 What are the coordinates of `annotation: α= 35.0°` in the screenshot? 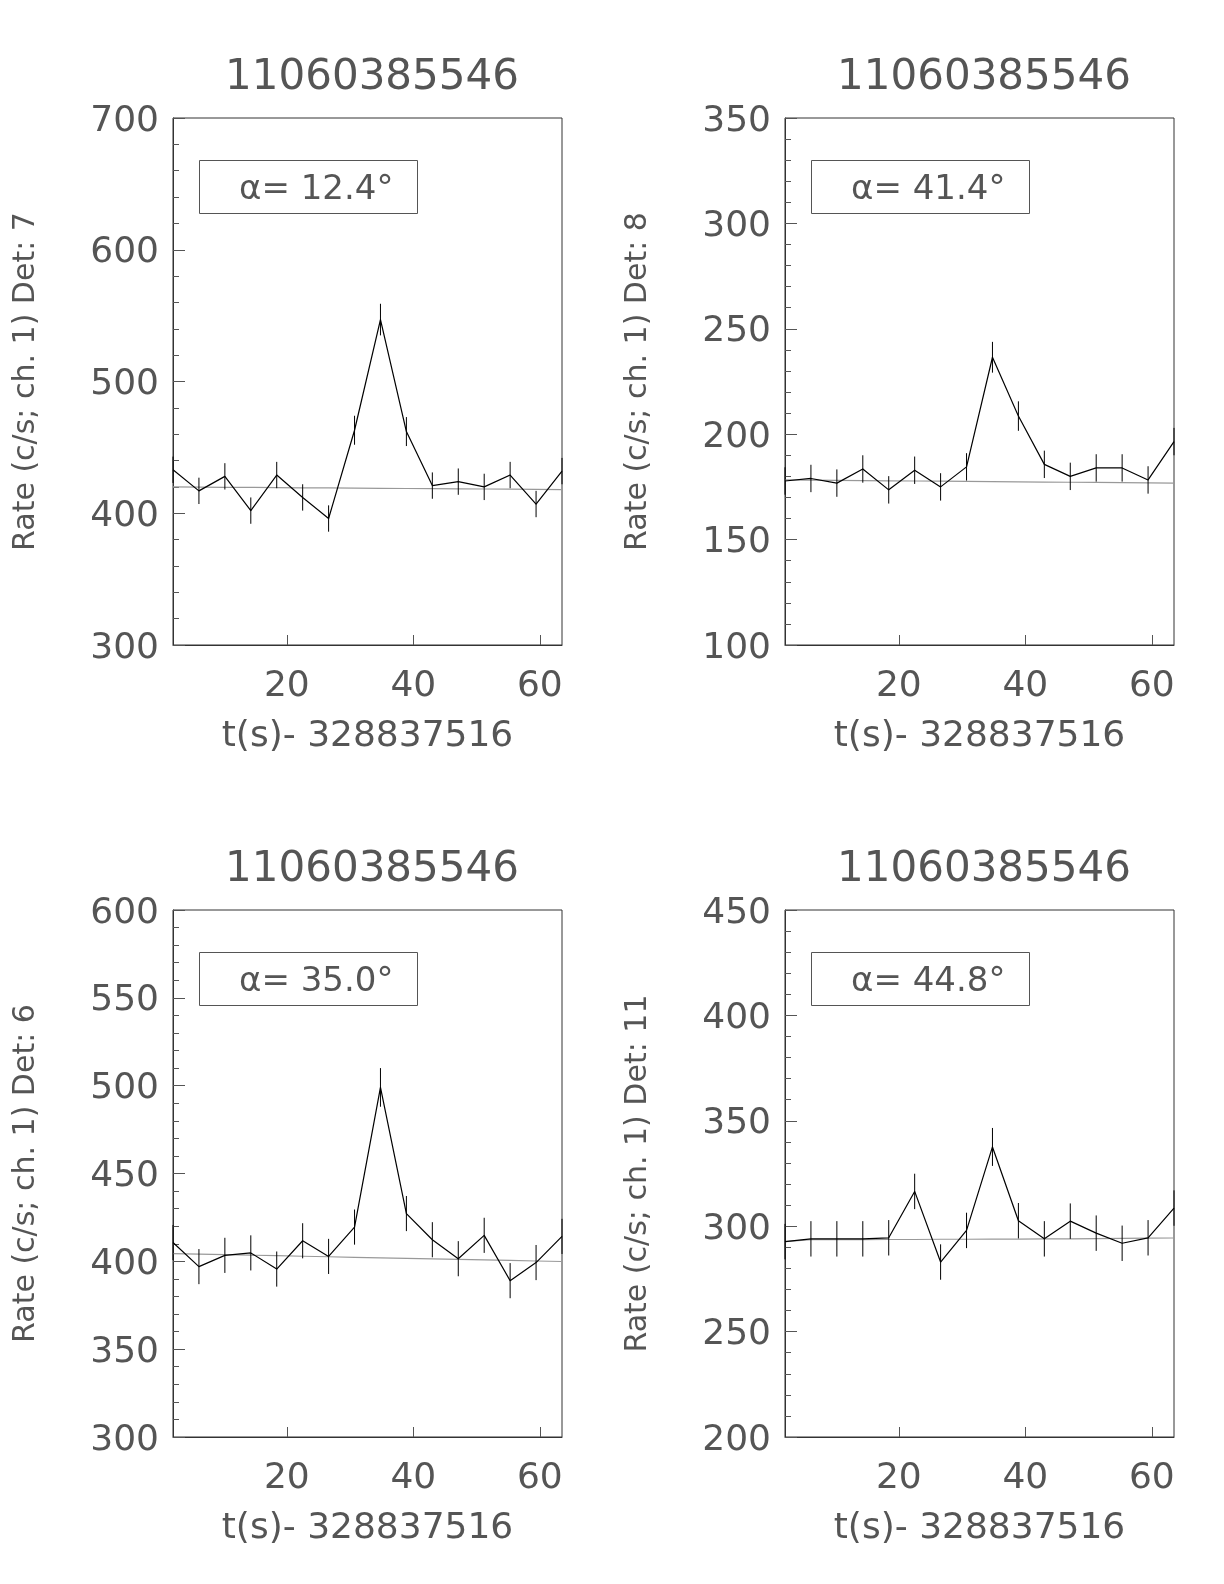 It's located at (316, 979).